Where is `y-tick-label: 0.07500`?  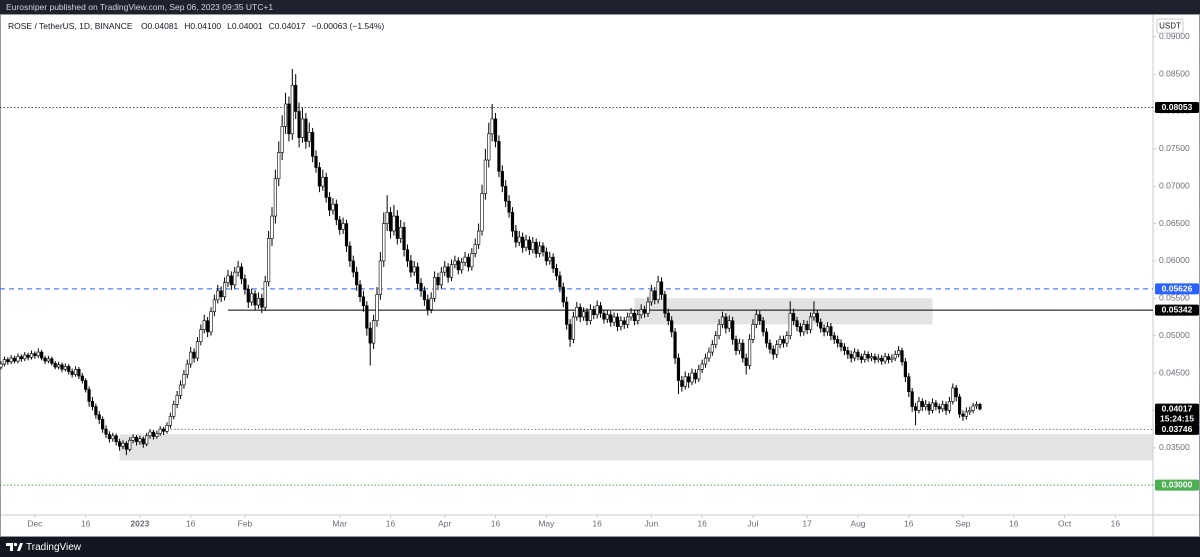
y-tick-label: 0.07500 is located at coordinates (1174, 148).